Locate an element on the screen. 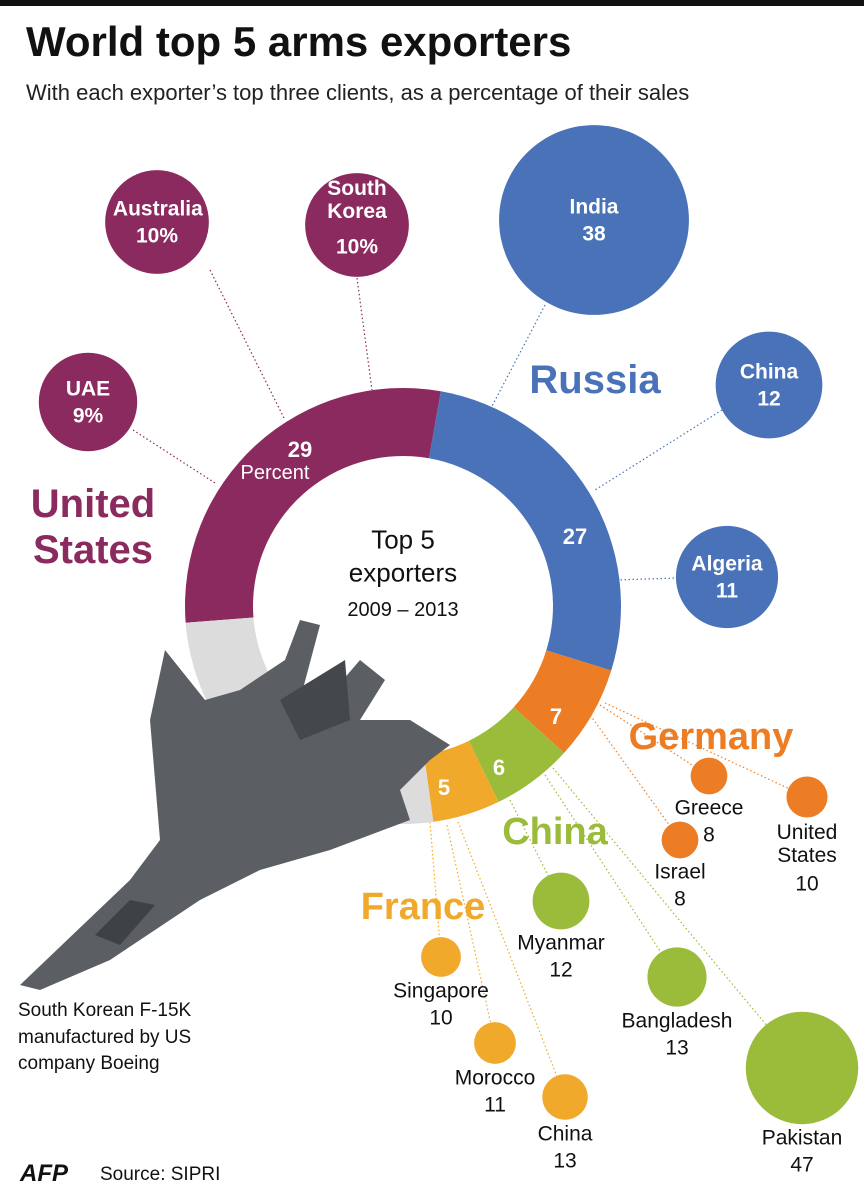 This screenshot has height=1200, width=864. segment-label: 5 is located at coordinates (444, 787).